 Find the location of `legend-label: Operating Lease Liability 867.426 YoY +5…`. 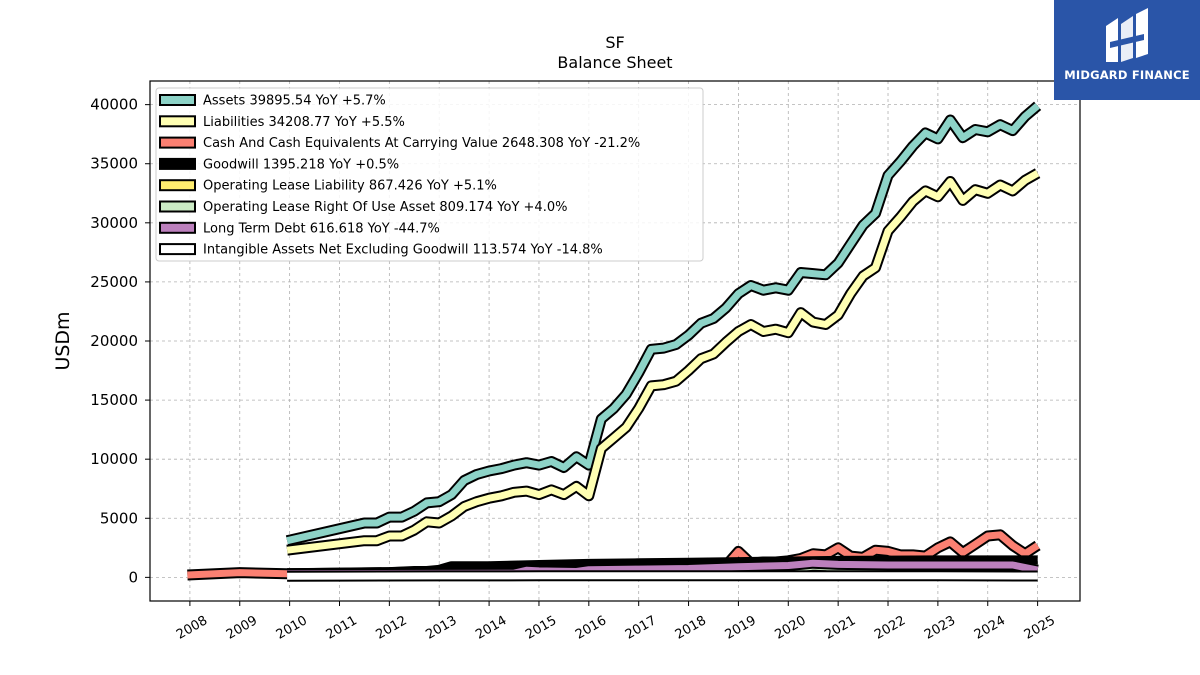

legend-label: Operating Lease Liability 867.426 YoY +5… is located at coordinates (350, 186).